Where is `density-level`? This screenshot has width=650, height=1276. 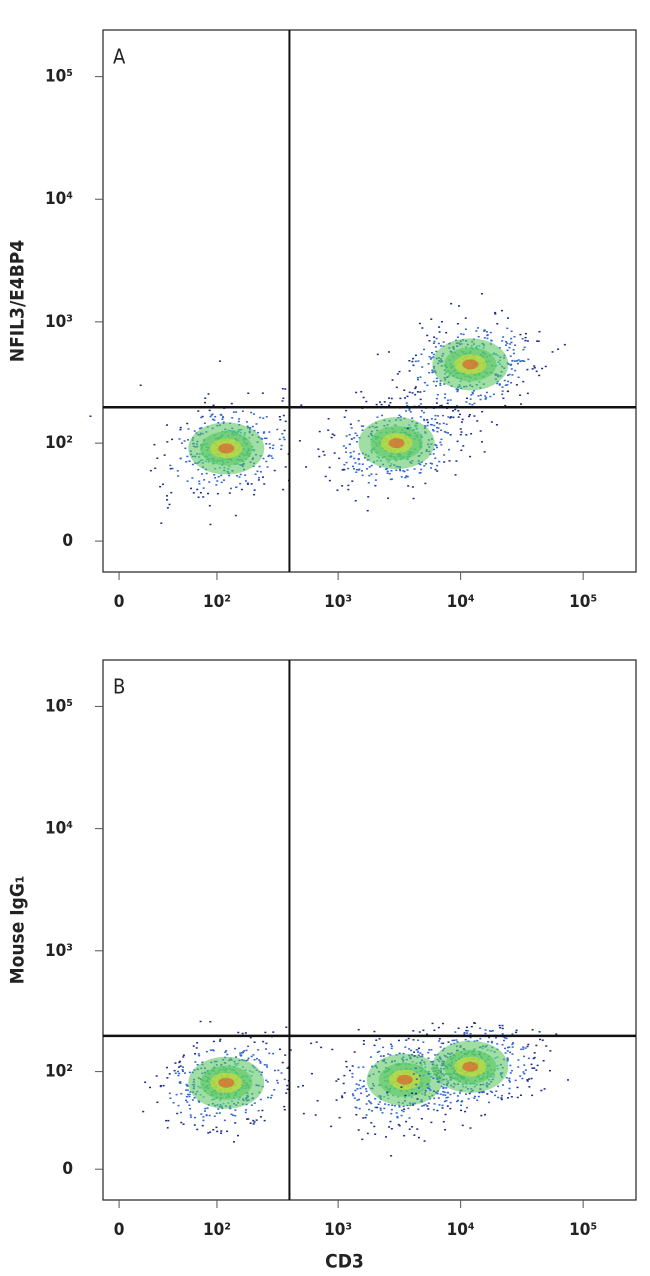
density-level is located at coordinates (404, 1079).